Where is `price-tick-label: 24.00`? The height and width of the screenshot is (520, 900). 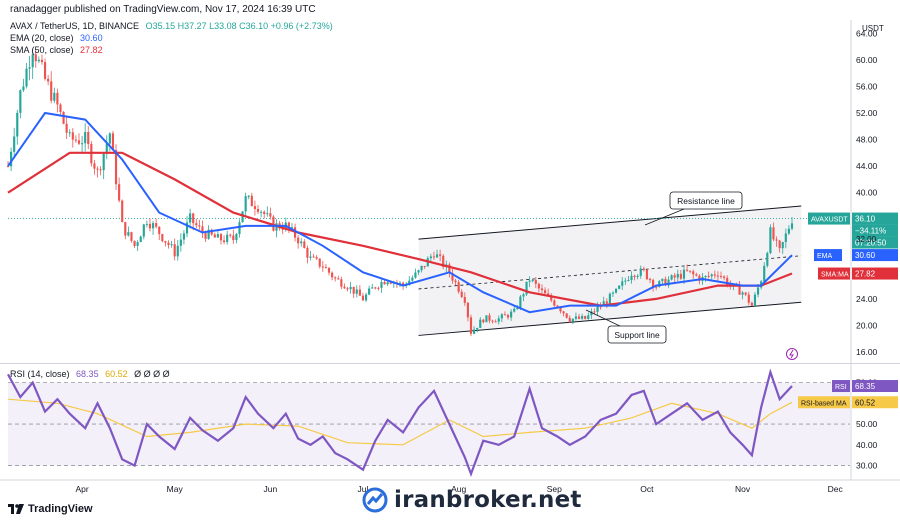 price-tick-label: 24.00 is located at coordinates (867, 299).